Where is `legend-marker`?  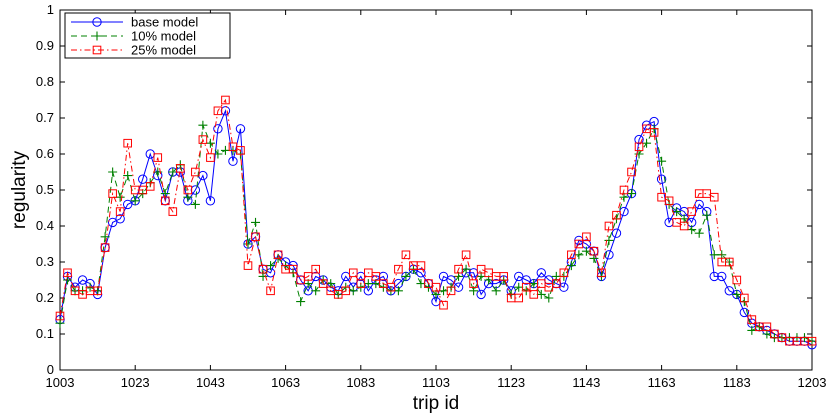
legend-marker is located at coordinates (97, 36).